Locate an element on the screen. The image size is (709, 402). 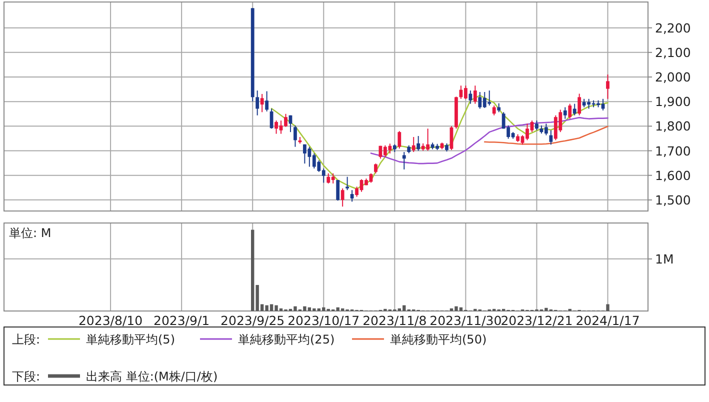
x-tick-label: 2023/8/10 is located at coordinates (110, 320).